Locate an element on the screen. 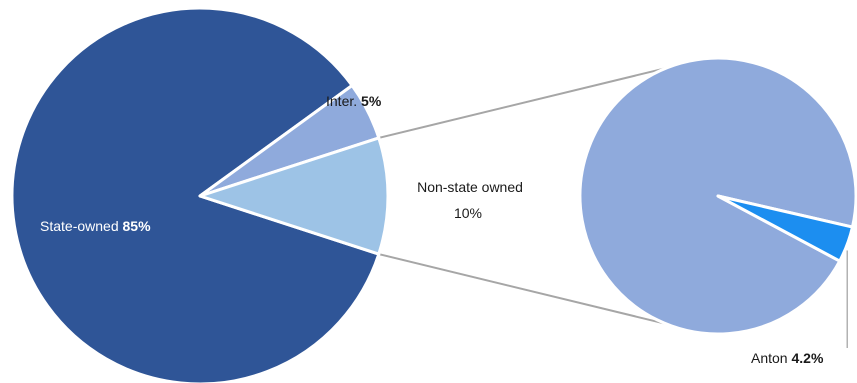 This screenshot has width=857, height=383. inter-label: Inter. 5% is located at coordinates (354, 101).